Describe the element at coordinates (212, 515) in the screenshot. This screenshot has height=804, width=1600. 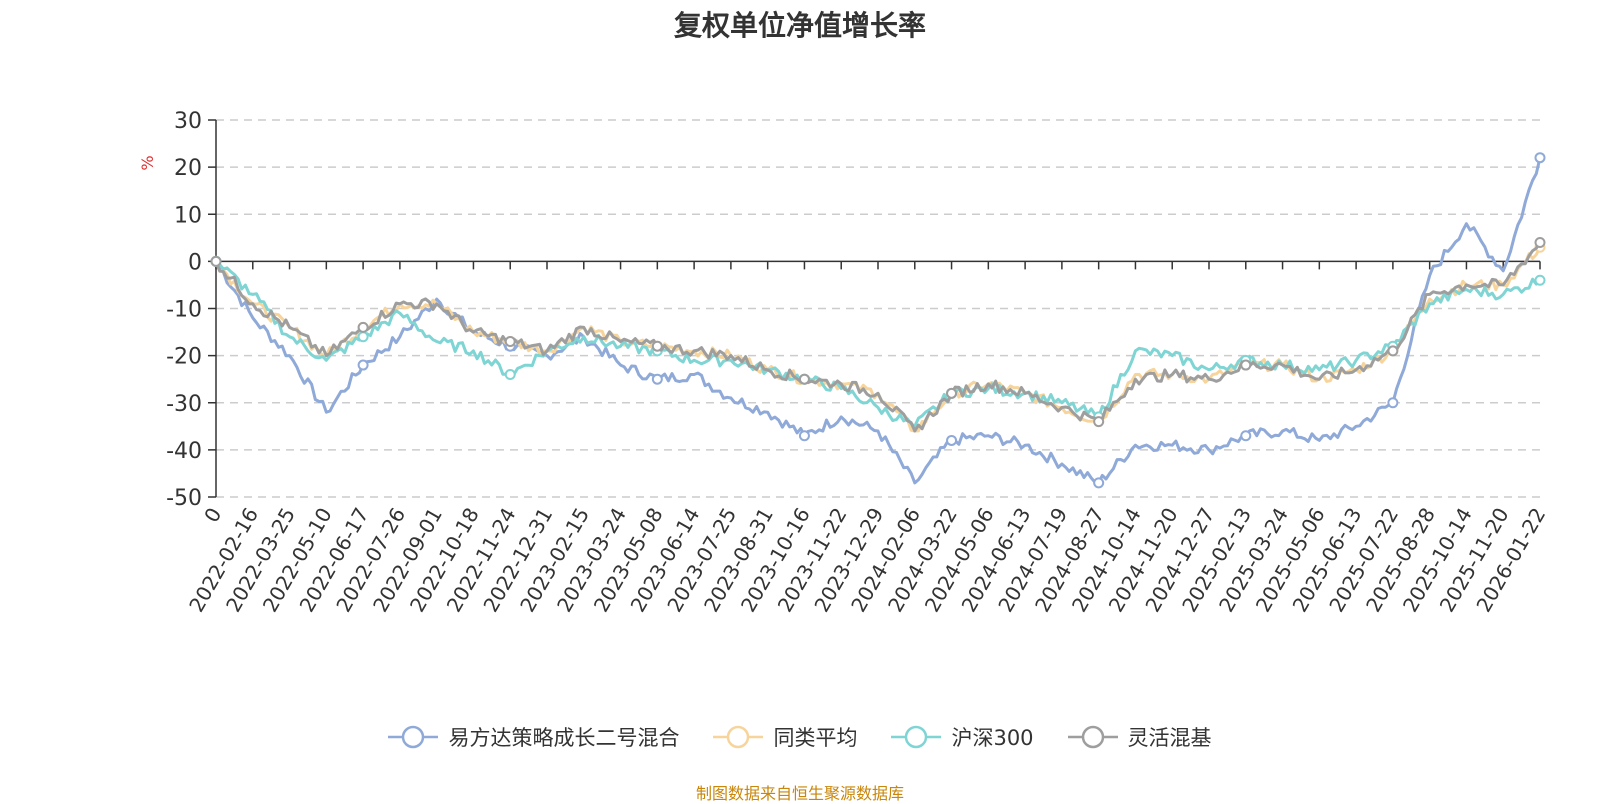
I see `x-tick-label: 0` at that location.